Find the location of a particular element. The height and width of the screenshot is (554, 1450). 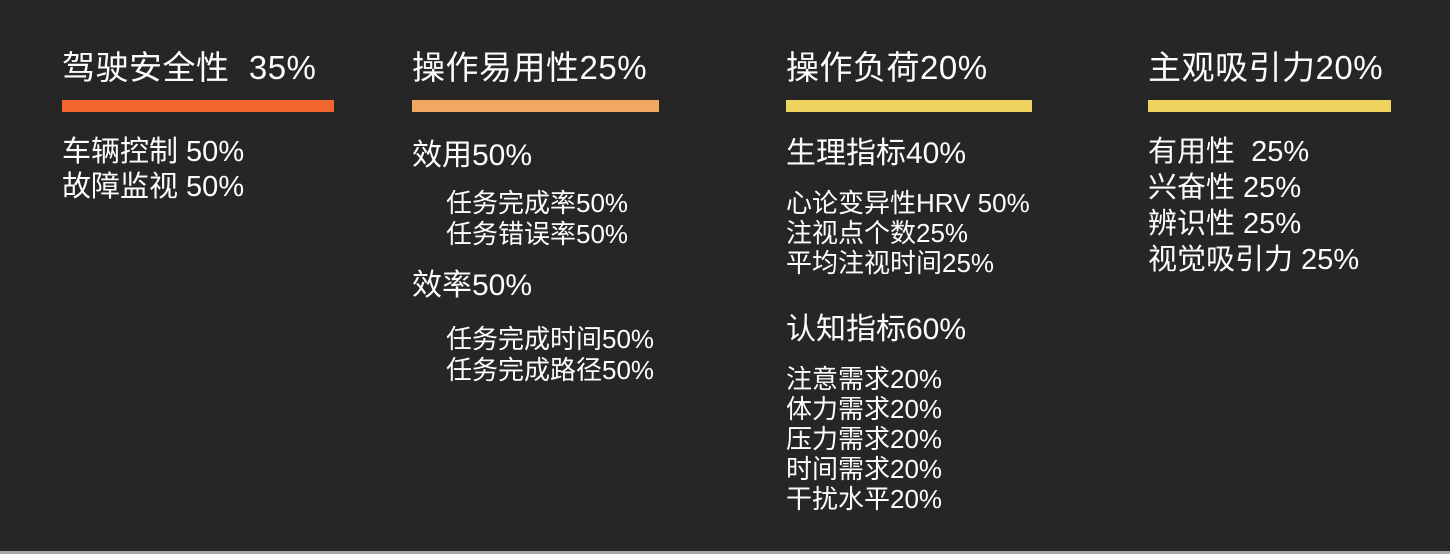

column-title: 操作负荷20% is located at coordinates (887, 67).